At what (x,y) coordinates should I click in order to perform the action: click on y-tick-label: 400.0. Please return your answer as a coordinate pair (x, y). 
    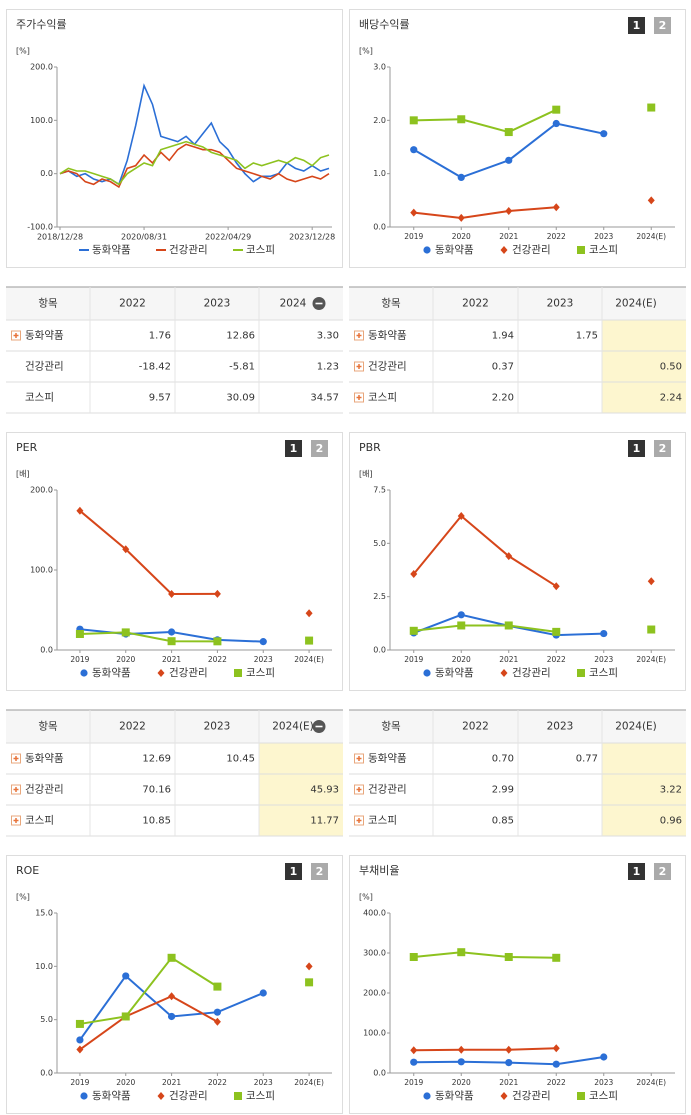
    Looking at the image, I should click on (374, 913).